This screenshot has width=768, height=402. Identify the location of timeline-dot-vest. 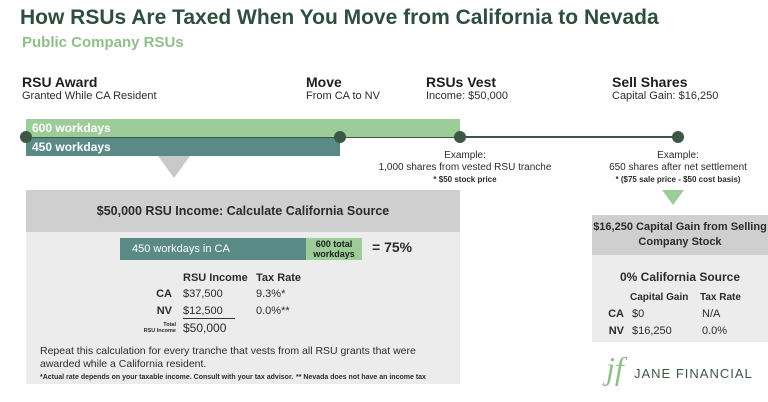
(460, 137).